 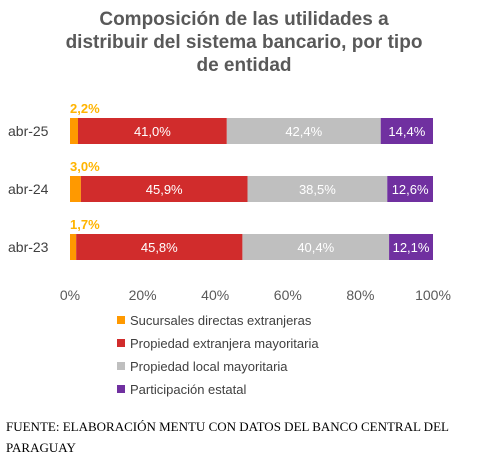 I want to click on data-label: 42,4%, so click(x=303, y=131).